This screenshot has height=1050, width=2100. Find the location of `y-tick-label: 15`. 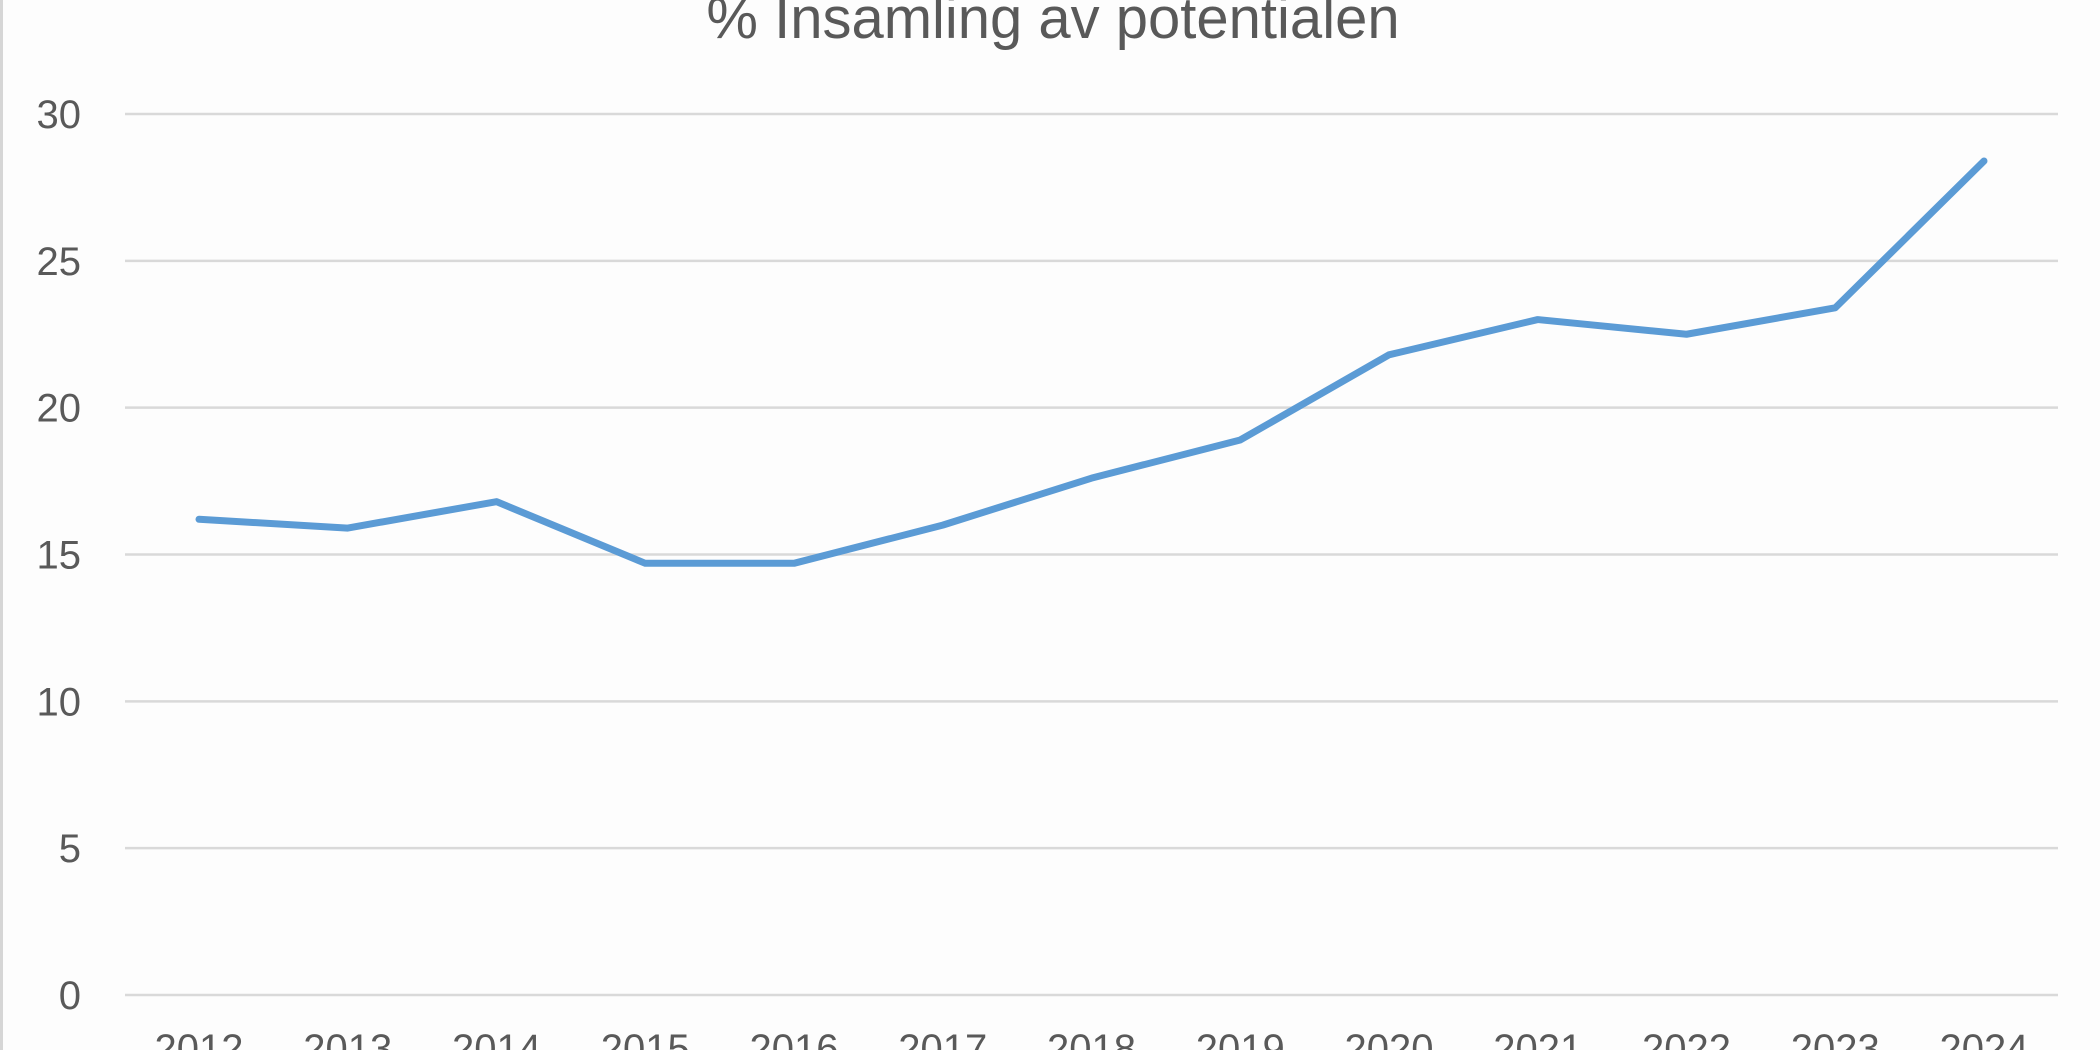

y-tick-label: 15 is located at coordinates (59, 556).